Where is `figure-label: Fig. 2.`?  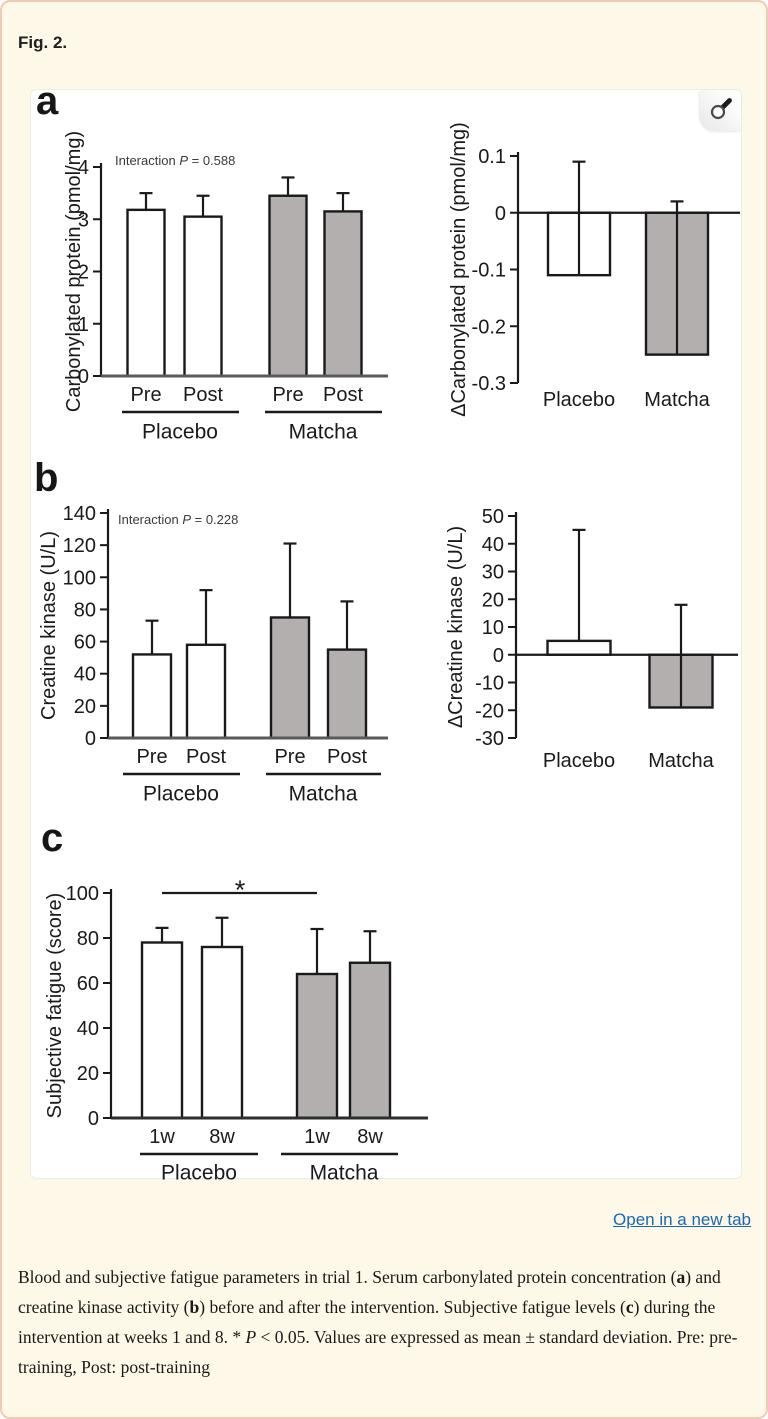 figure-label: Fig. 2. is located at coordinates (43, 42).